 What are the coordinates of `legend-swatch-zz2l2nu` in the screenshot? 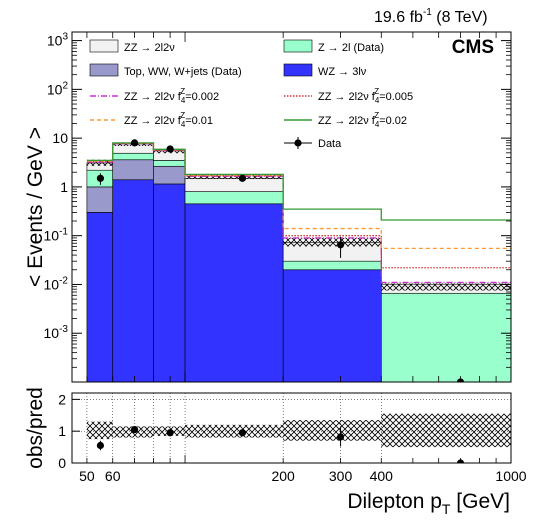 It's located at (104, 46).